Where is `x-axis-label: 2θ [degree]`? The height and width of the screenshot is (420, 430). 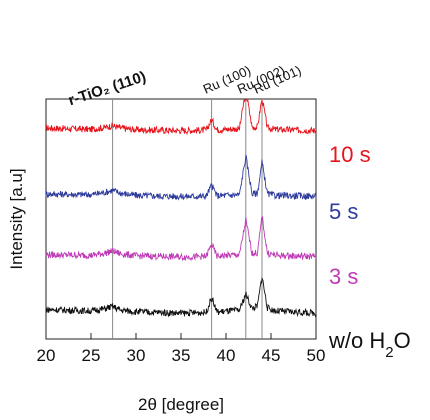
x-axis-label: 2θ [degree] is located at coordinates (181, 404).